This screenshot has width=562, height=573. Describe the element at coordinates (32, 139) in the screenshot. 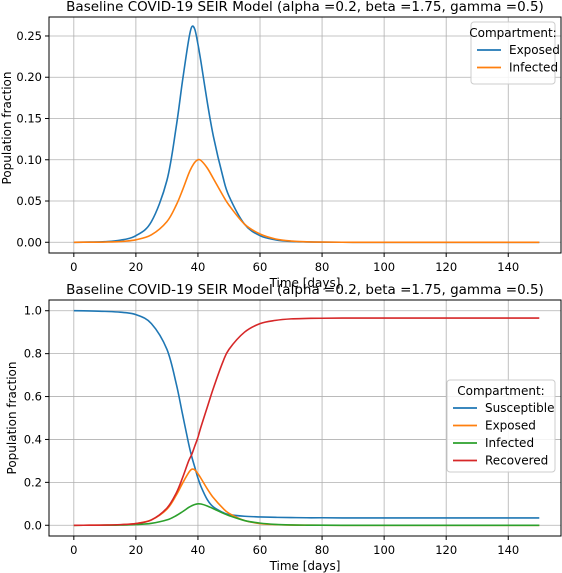

I see `y-ticks: 0.00 0.05 0.10 0.15 0.20 0.25` at that location.